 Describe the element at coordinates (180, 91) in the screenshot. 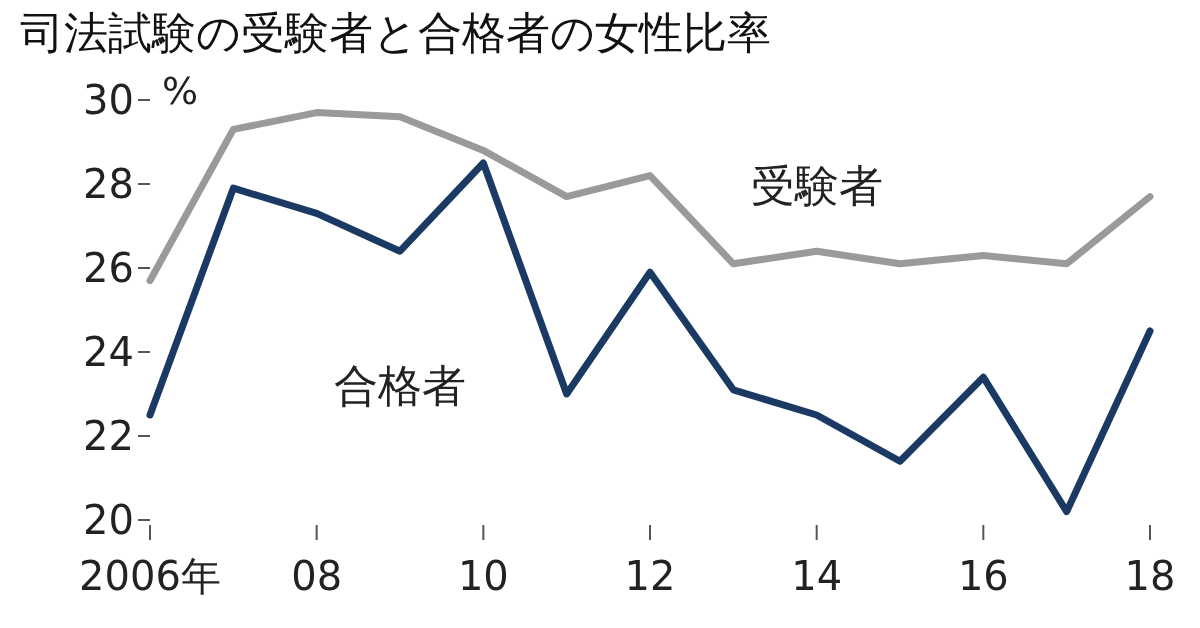

I see `annotation: %` at that location.